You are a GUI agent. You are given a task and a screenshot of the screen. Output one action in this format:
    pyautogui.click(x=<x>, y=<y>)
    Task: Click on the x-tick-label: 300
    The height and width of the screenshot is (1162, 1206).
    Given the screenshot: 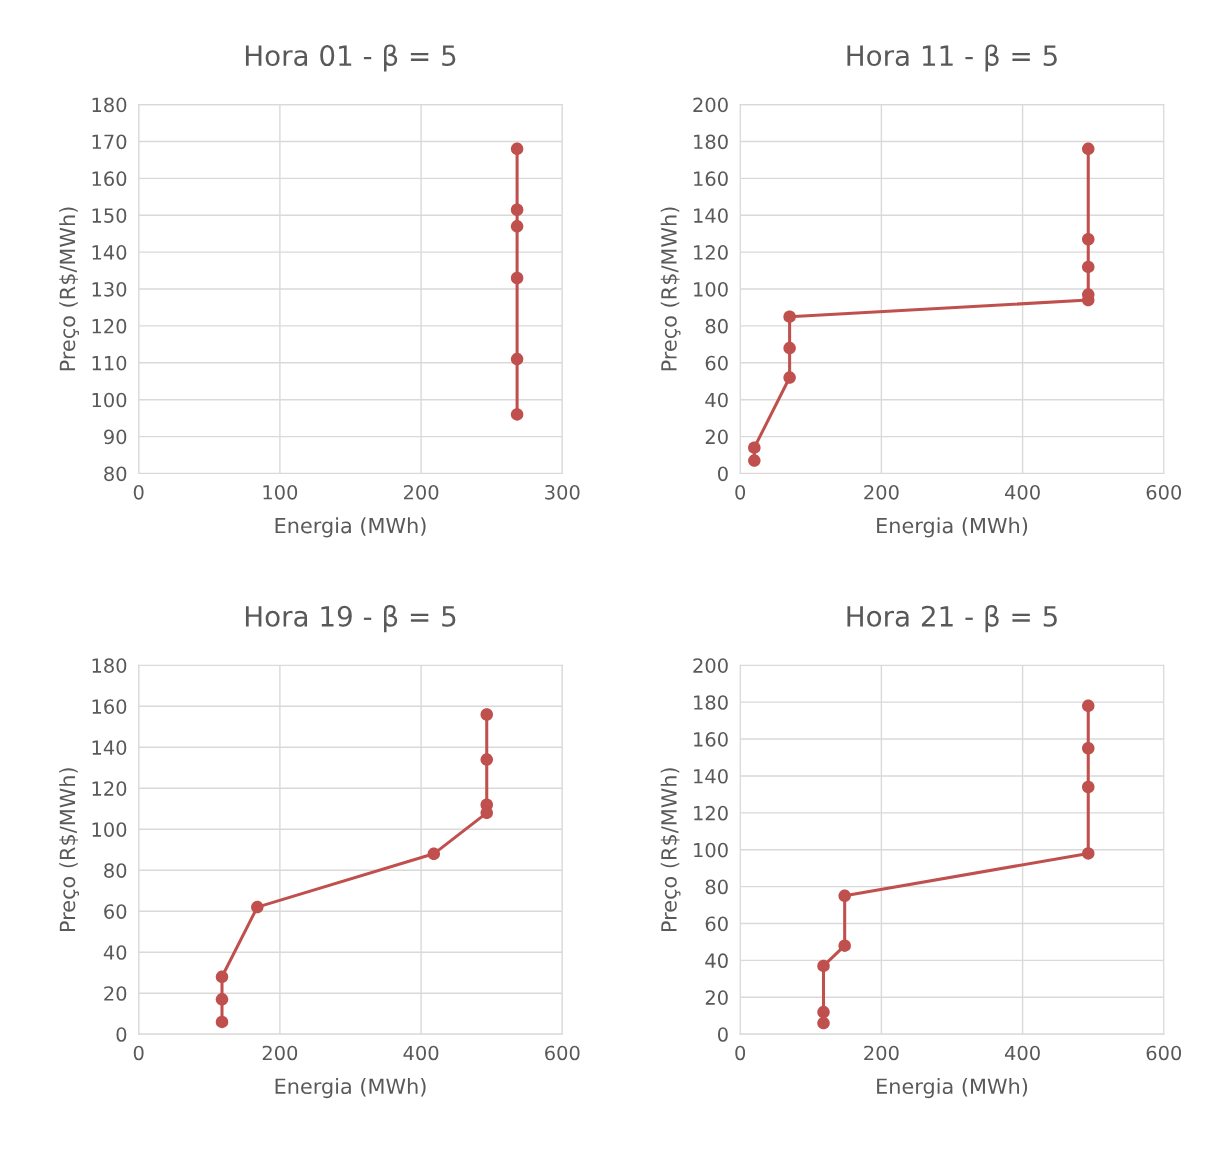 What is the action you would take?
    pyautogui.click(x=562, y=492)
    